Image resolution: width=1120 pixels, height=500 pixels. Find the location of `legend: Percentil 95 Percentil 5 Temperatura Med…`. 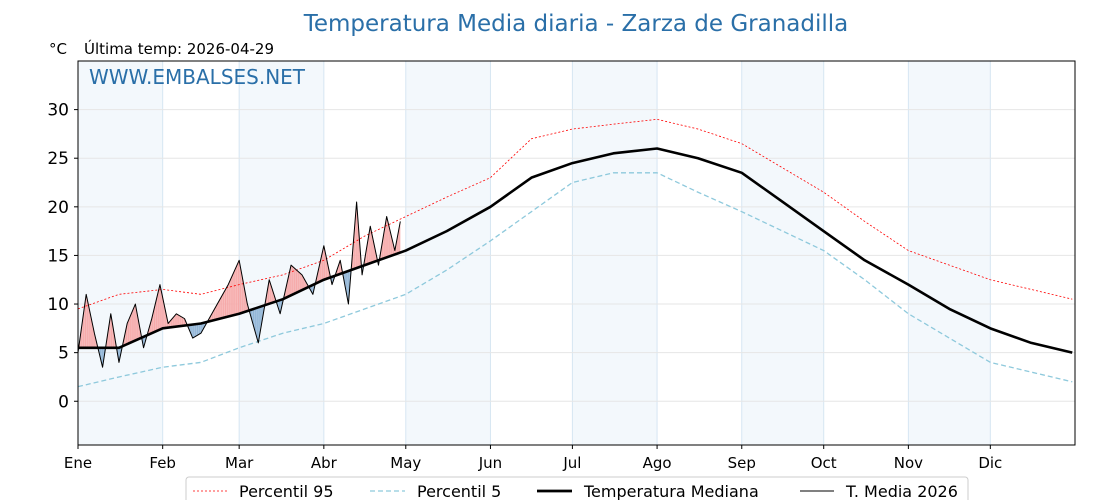

legend: Percentil 95 Percentil 5 Temperatura Med… is located at coordinates (577, 488).